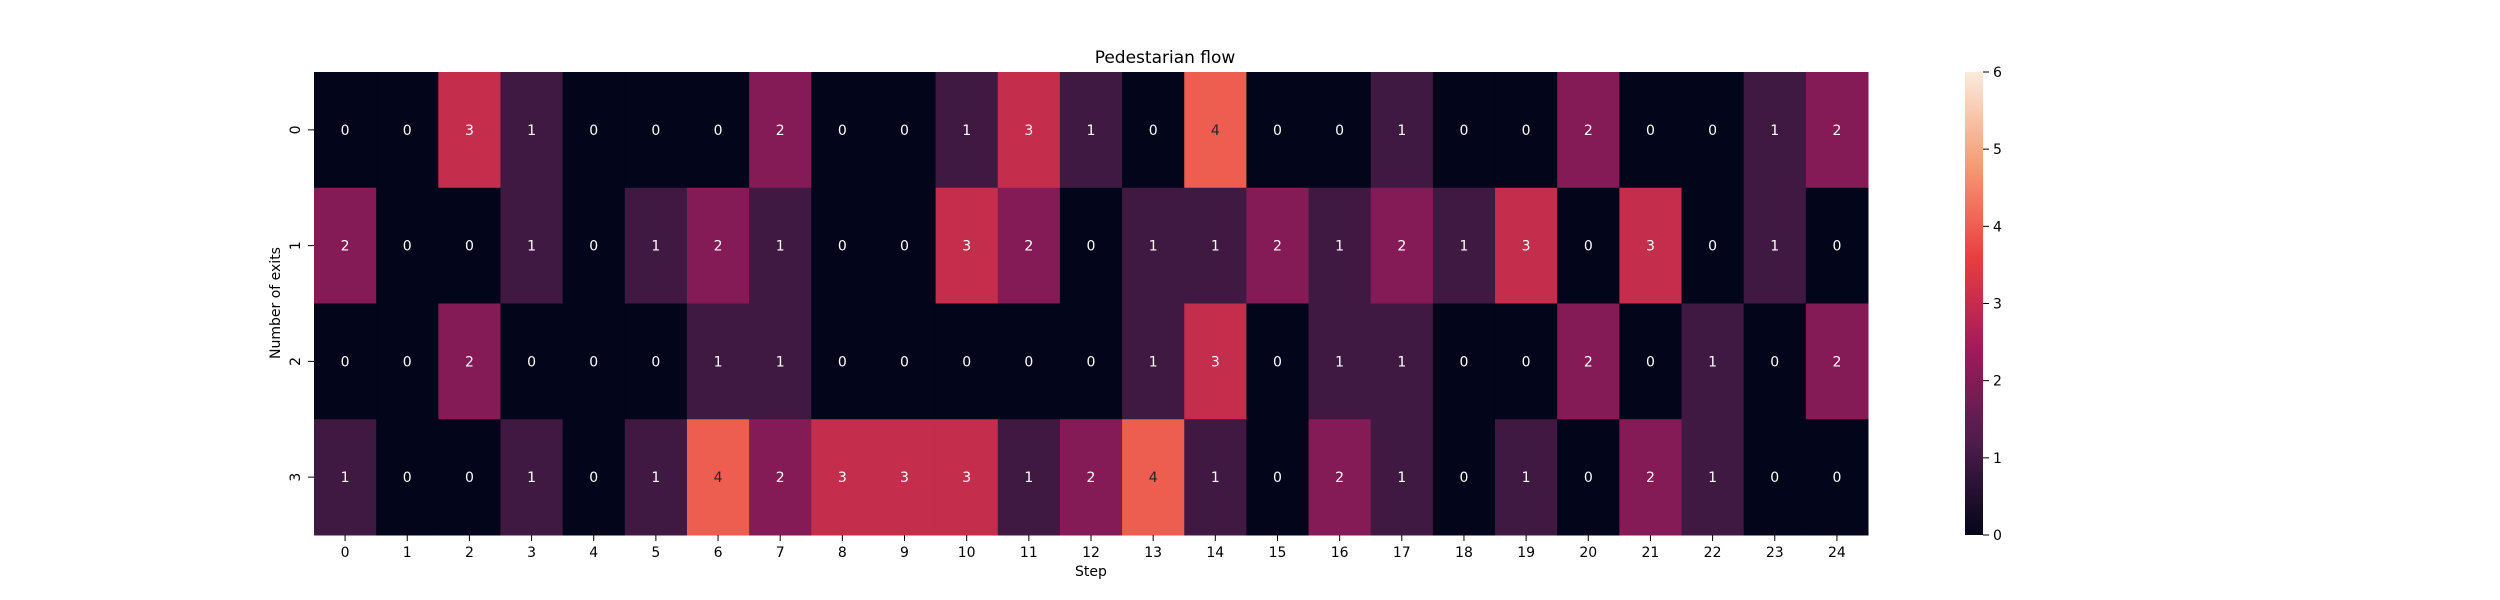 The height and width of the screenshot is (600, 2500). I want to click on colorbar-tick-label: 0, so click(1997, 536).